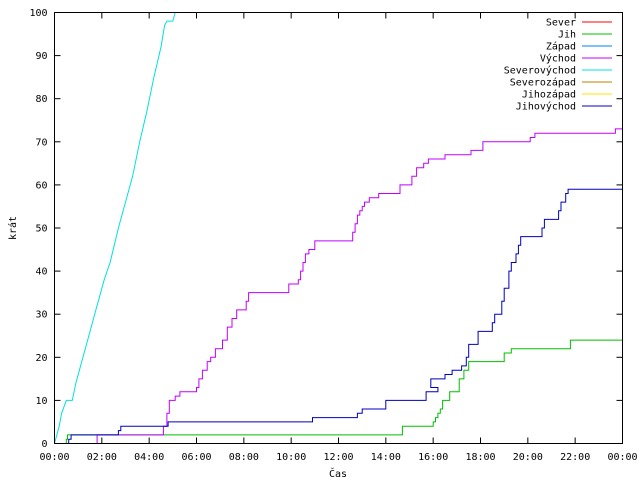 The width and height of the screenshot is (640, 480). What do you see at coordinates (338, 457) in the screenshot?
I see `x-tick-label: 12:00` at bounding box center [338, 457].